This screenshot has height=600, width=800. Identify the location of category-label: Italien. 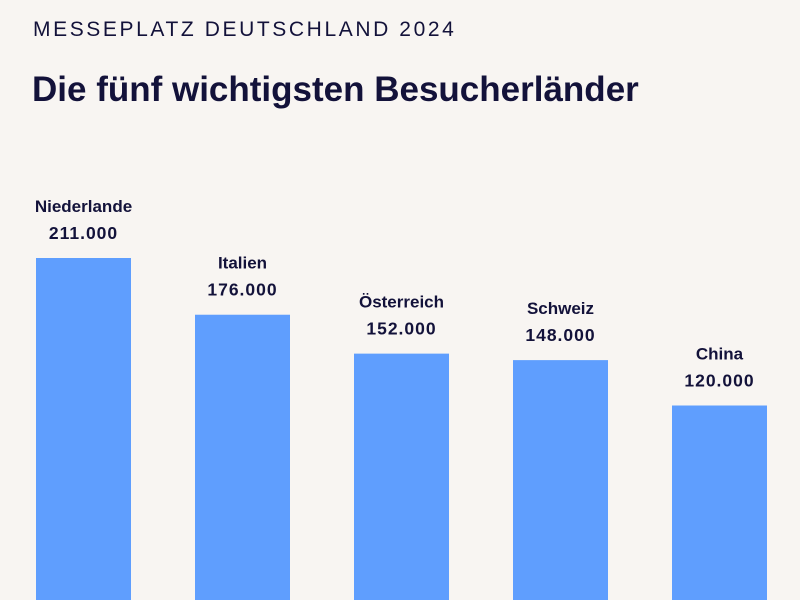
(242, 263).